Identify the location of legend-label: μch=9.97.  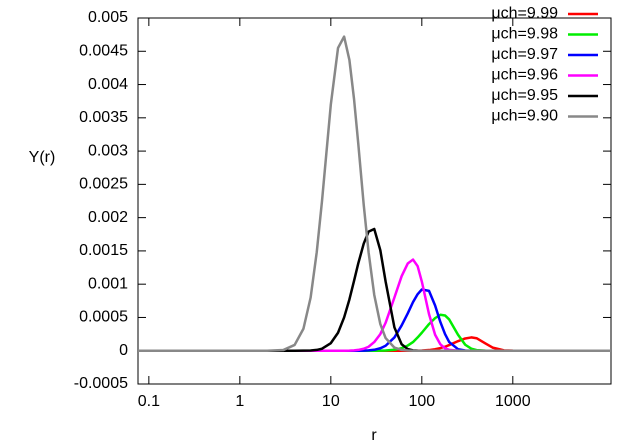
(524, 54).